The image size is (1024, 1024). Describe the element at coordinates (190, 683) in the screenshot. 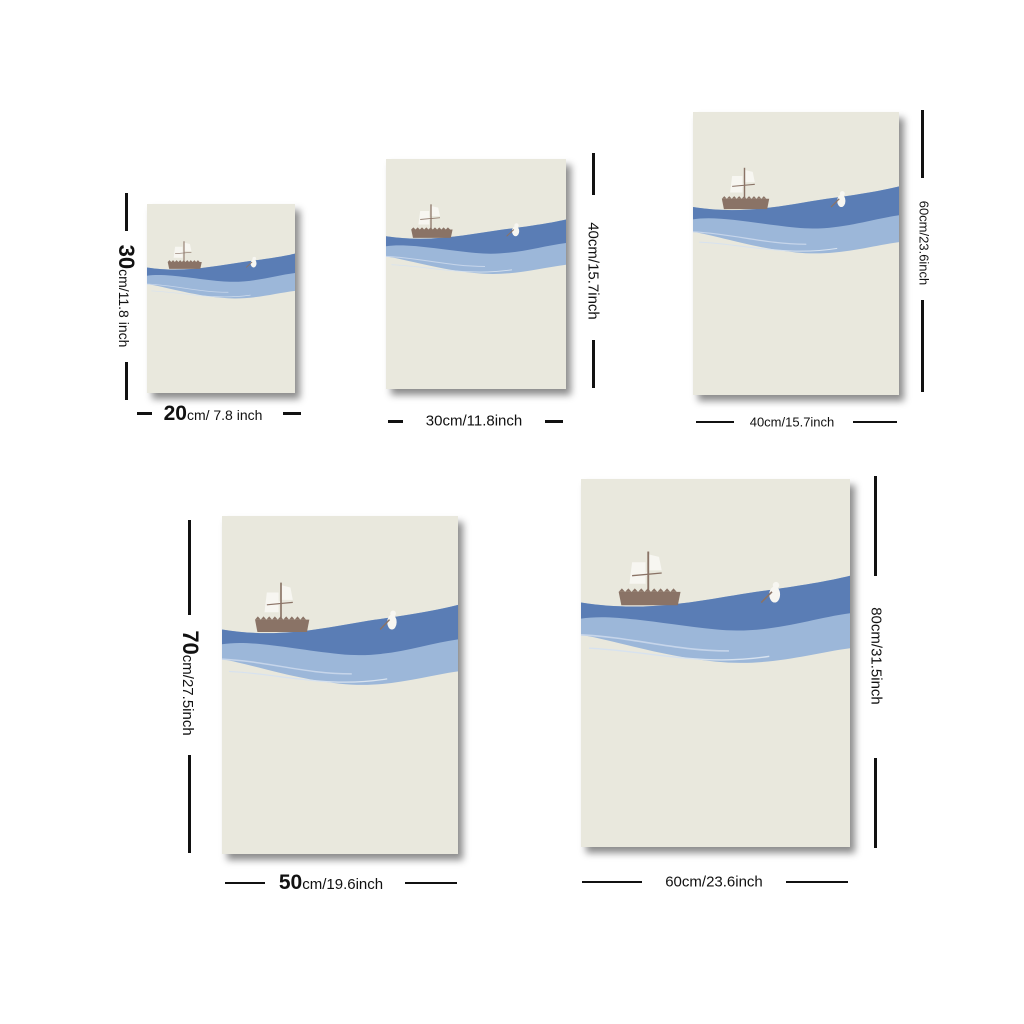

I see `height-label-50x70: 70cm/27.5inch` at that location.